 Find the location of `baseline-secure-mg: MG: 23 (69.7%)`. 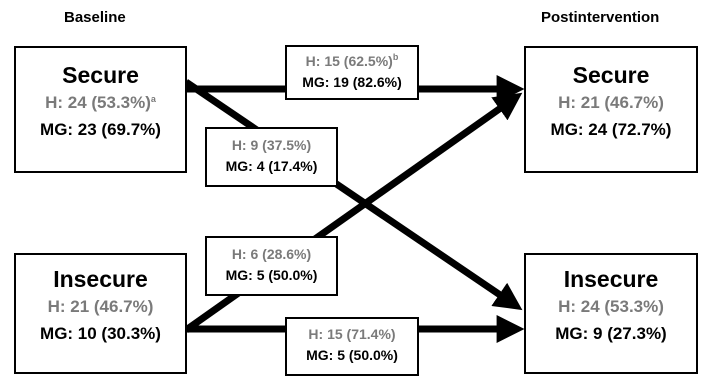

baseline-secure-mg: MG: 23 (69.7%) is located at coordinates (100, 129).